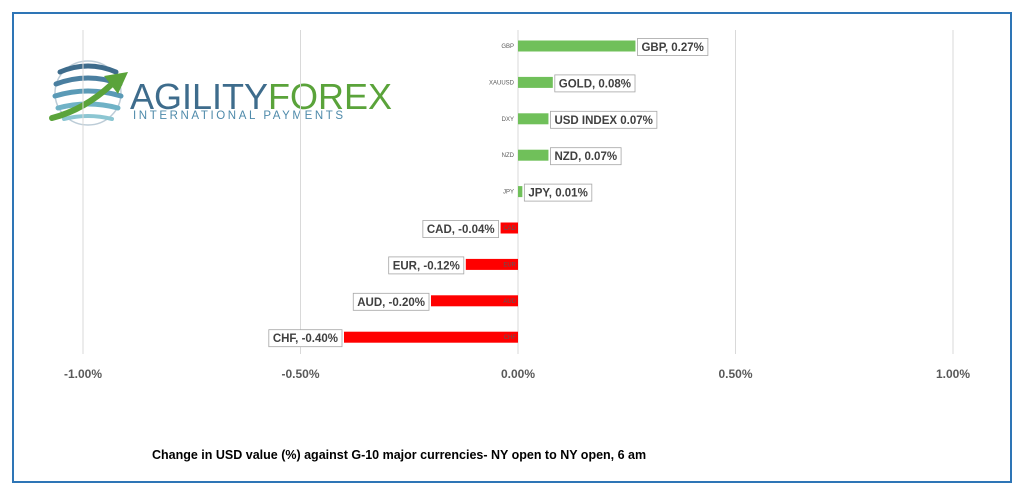 The width and height of the screenshot is (1024, 496). I want to click on bar-aud, so click(474, 301).